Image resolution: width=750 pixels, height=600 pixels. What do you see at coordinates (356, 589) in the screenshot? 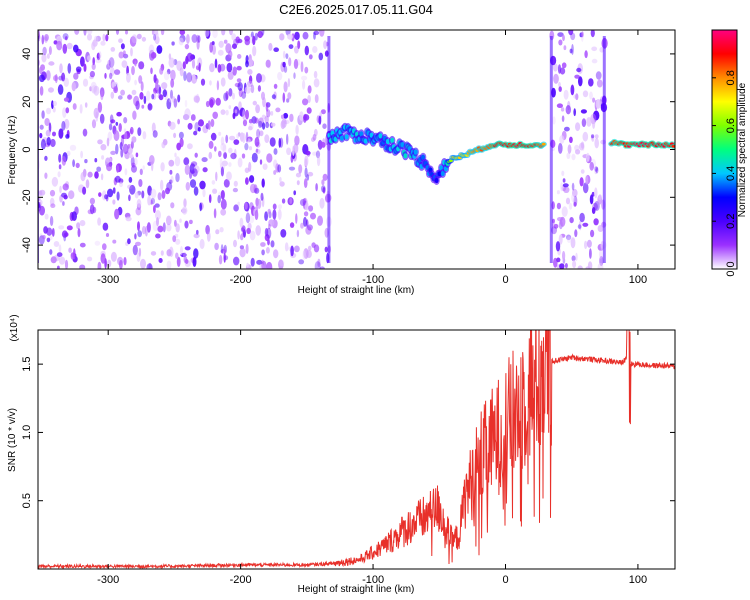
I see `snr-x-label: Height of straight line (km)` at bounding box center [356, 589].